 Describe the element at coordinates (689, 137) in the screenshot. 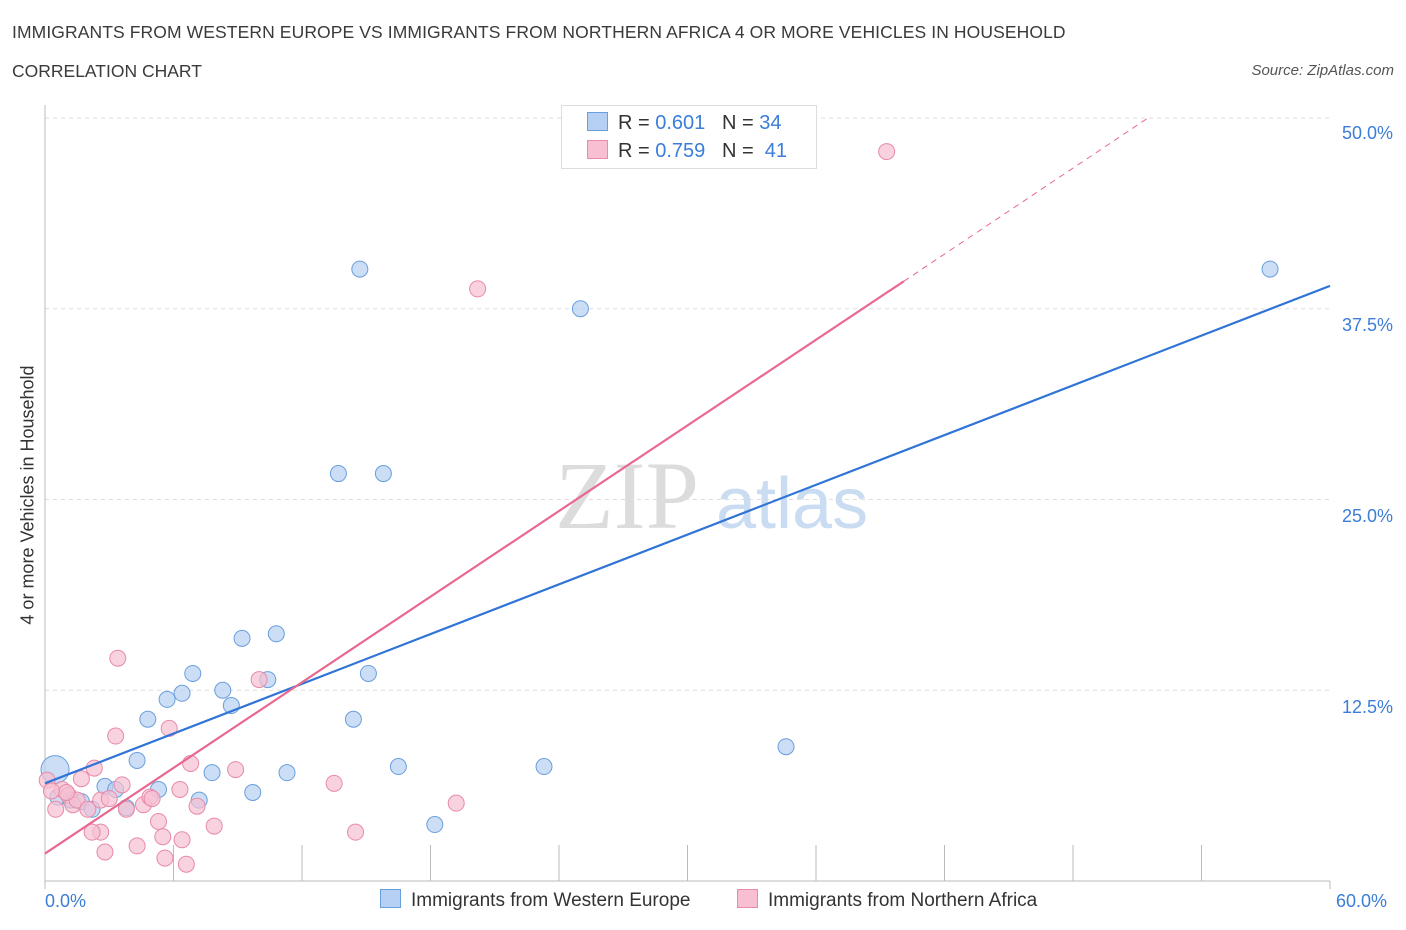

I see `correlation-legend: R = 0.601 N = 34 R = 0.759 N = 41` at that location.